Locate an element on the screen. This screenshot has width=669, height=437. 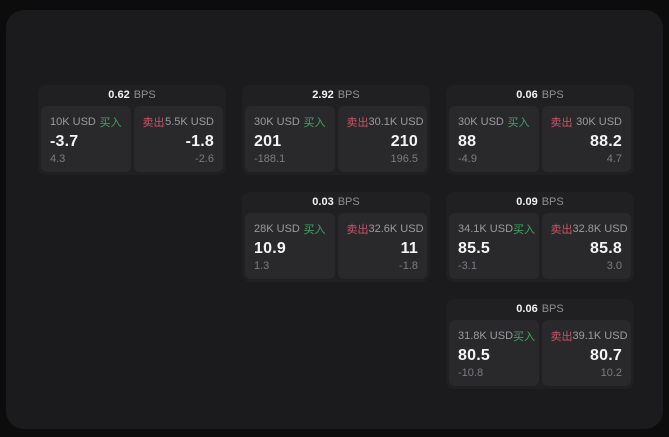
buy-amount: 10K USD is located at coordinates (73, 122).